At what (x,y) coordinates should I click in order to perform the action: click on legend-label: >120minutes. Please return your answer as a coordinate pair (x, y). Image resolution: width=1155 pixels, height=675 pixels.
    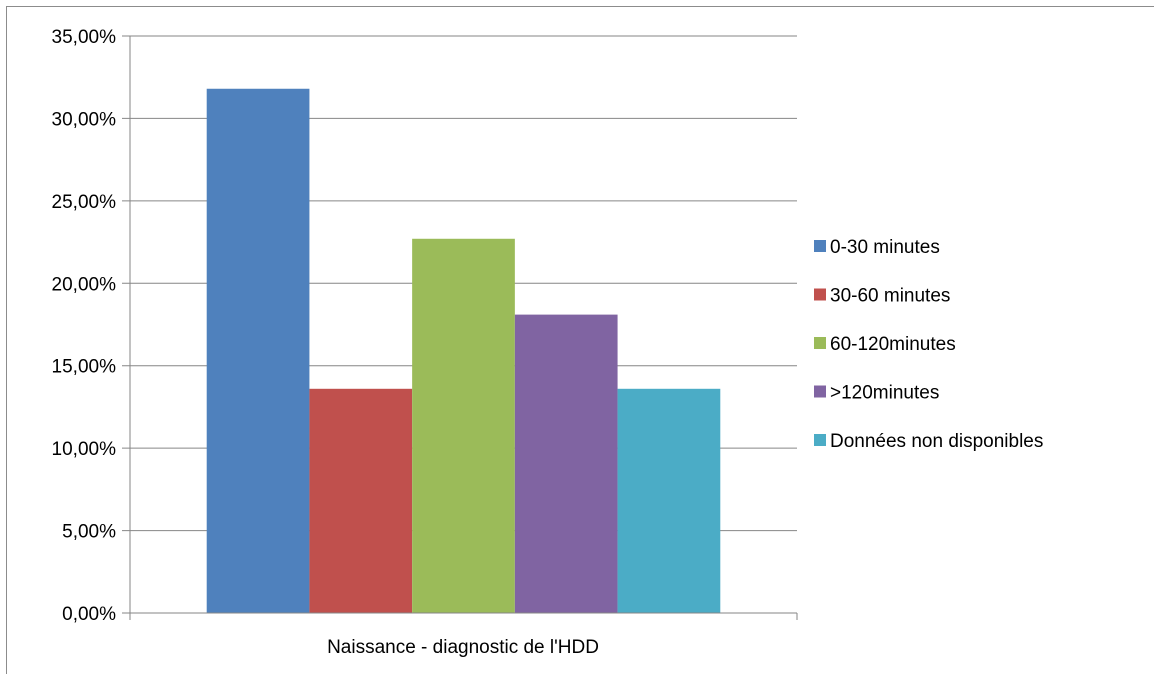
    Looking at the image, I should click on (884, 393).